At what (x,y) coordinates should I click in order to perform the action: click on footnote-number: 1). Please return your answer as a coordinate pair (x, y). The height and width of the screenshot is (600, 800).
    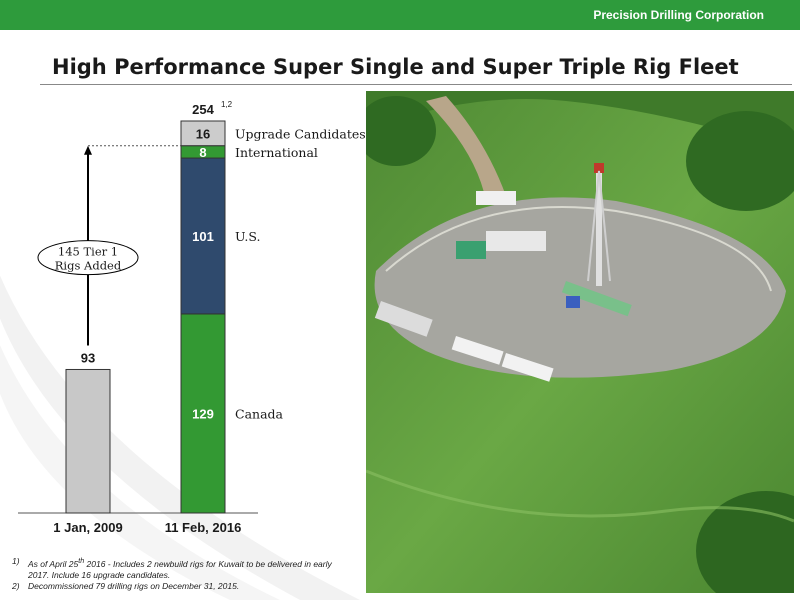
    Looking at the image, I should click on (16, 561).